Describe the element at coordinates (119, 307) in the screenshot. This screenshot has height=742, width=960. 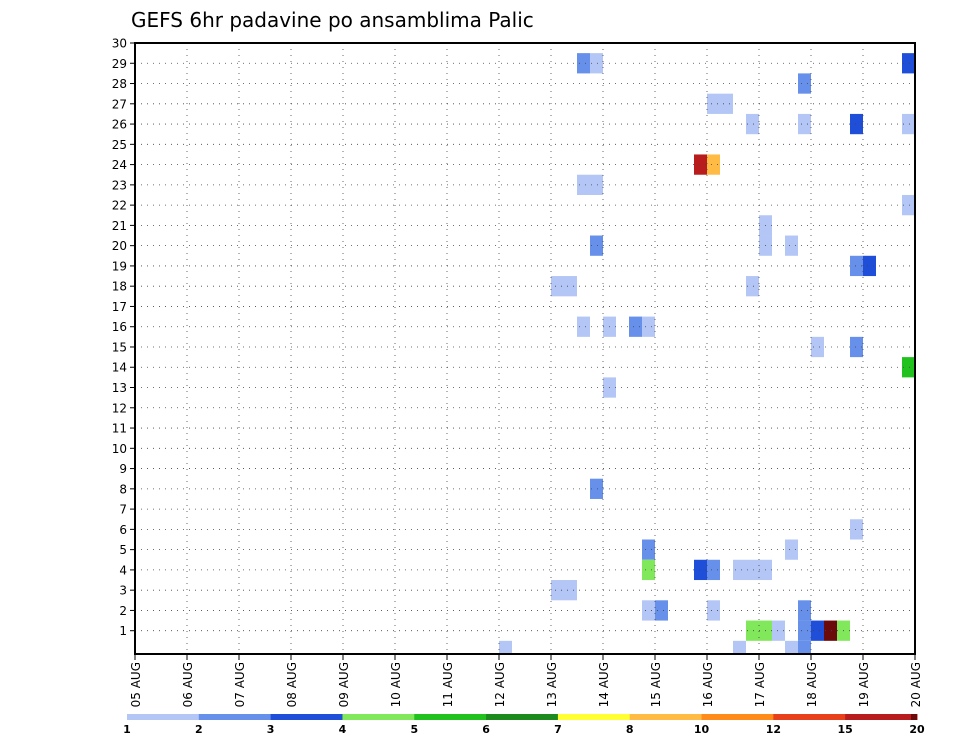
I see `y-tick-label: 17` at that location.